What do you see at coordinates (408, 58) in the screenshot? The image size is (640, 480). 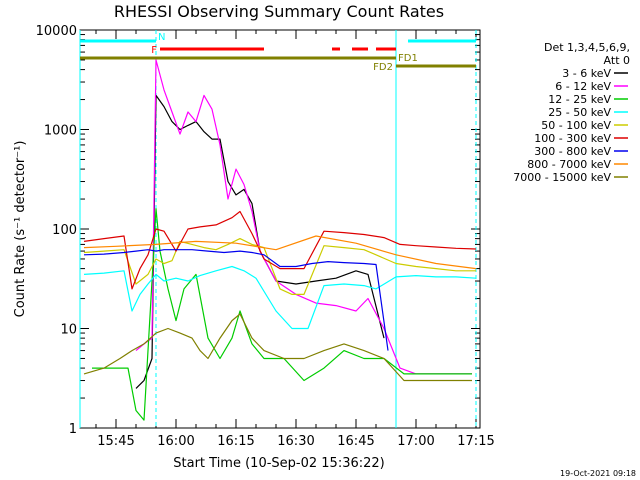 I see `status-label-fd1: FD1` at bounding box center [408, 58].